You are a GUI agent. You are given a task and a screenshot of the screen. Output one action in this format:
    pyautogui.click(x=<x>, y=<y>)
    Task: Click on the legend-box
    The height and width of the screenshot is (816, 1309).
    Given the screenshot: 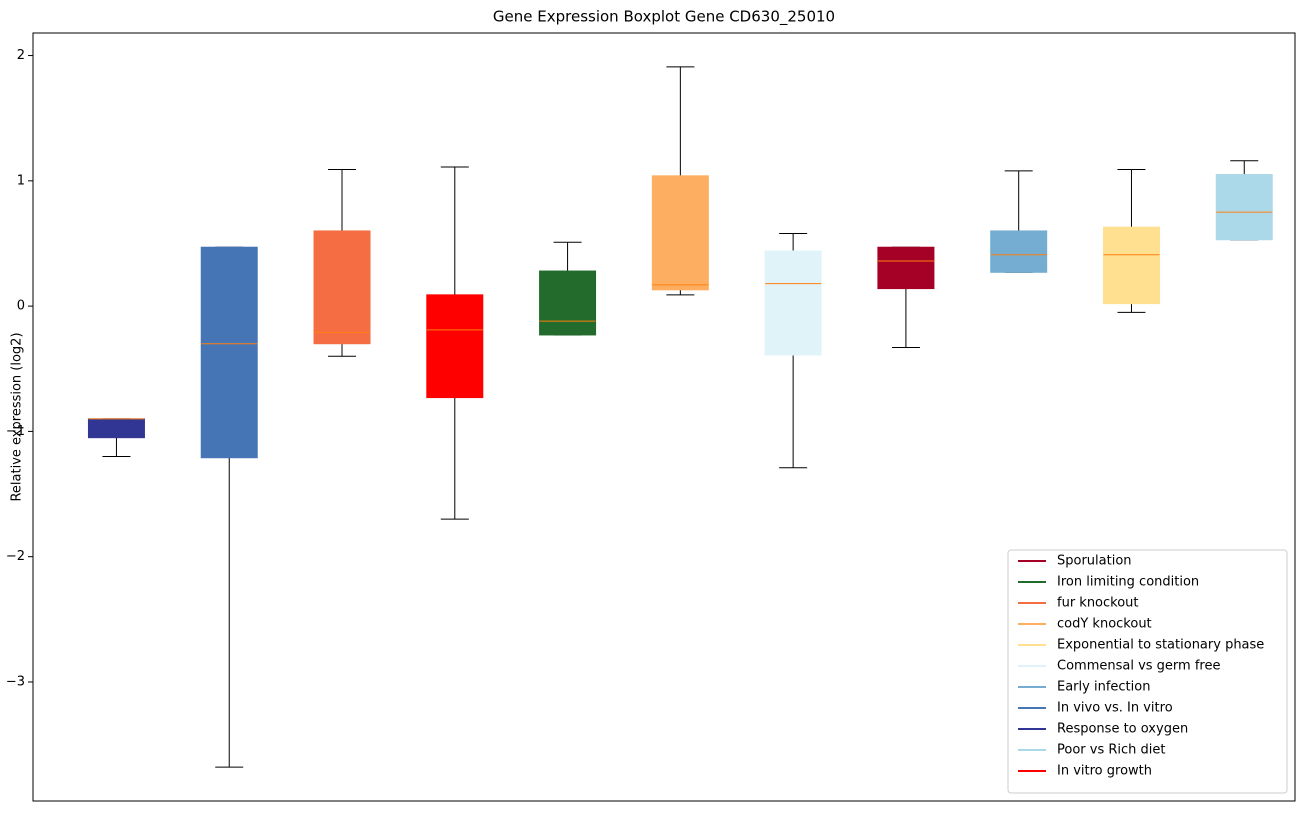 What is the action you would take?
    pyautogui.click(x=1147, y=671)
    